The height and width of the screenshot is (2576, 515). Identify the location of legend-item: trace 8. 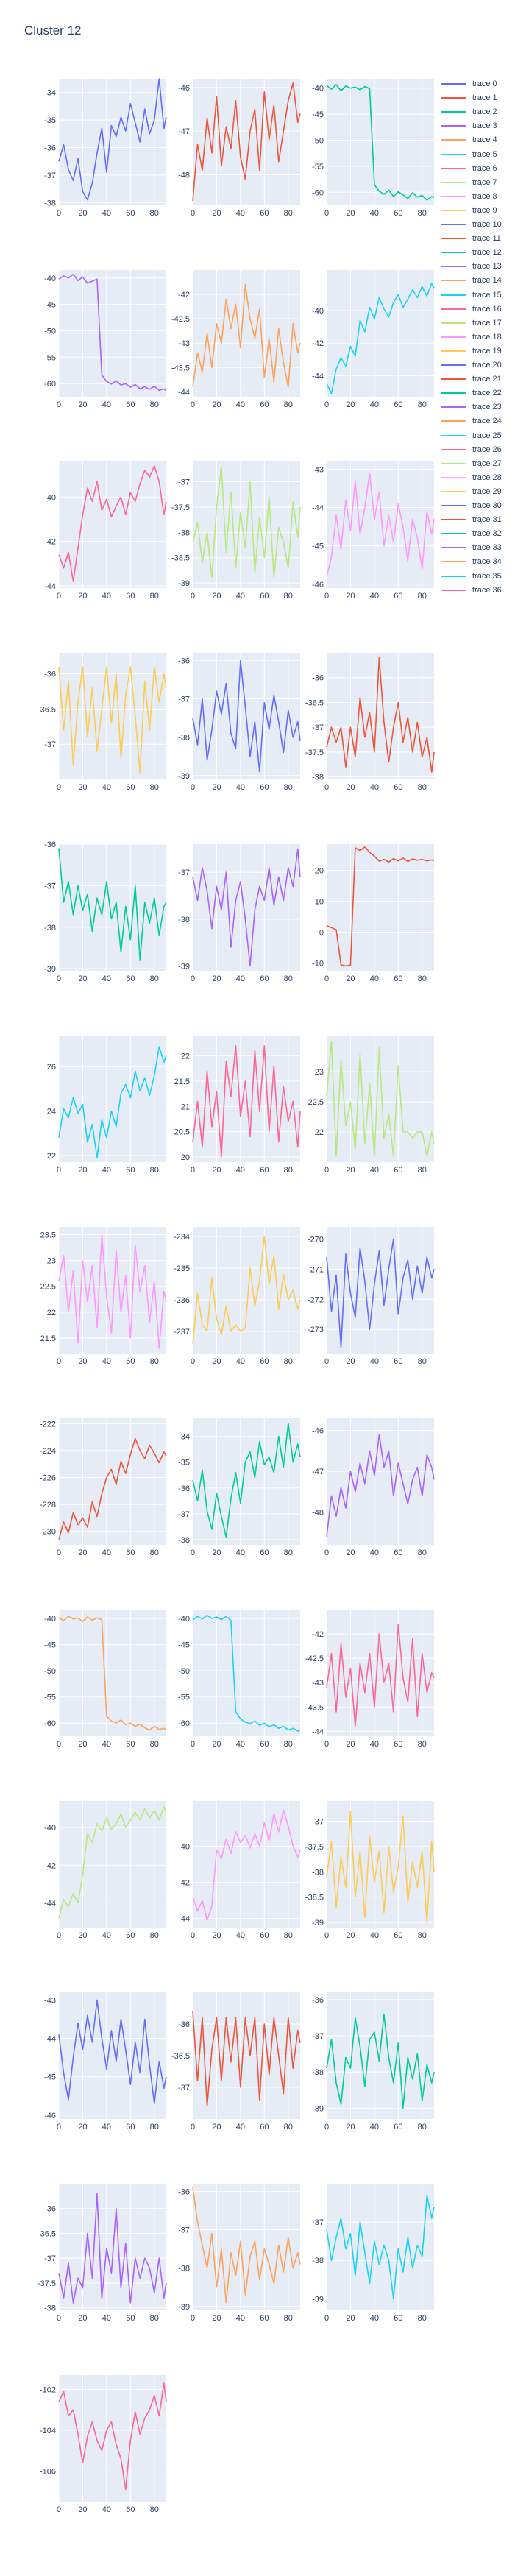
(469, 196).